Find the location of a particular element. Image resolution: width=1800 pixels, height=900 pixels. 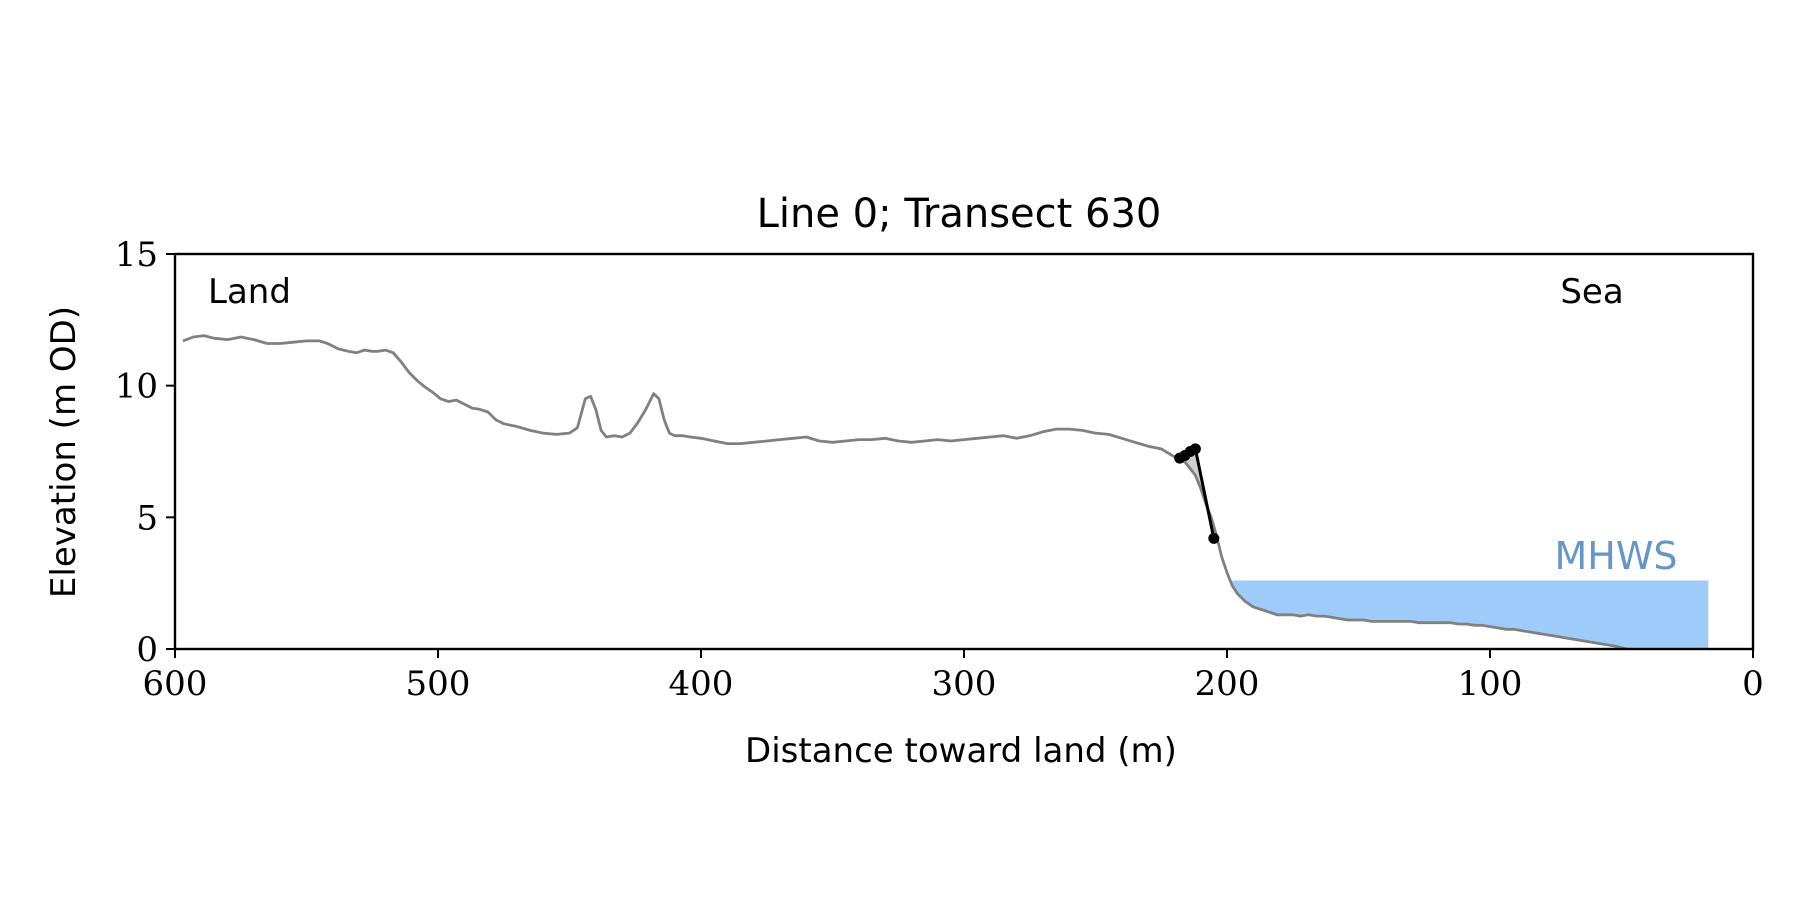

x-axis-label: Distance toward land (m) is located at coordinates (961, 751).